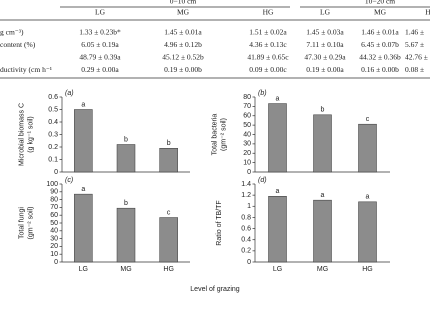 Image resolution: width=430 pixels, height=313 pixels. What do you see at coordinates (215, 289) in the screenshot?
I see `x-axis-label: Level of grazing` at bounding box center [215, 289].